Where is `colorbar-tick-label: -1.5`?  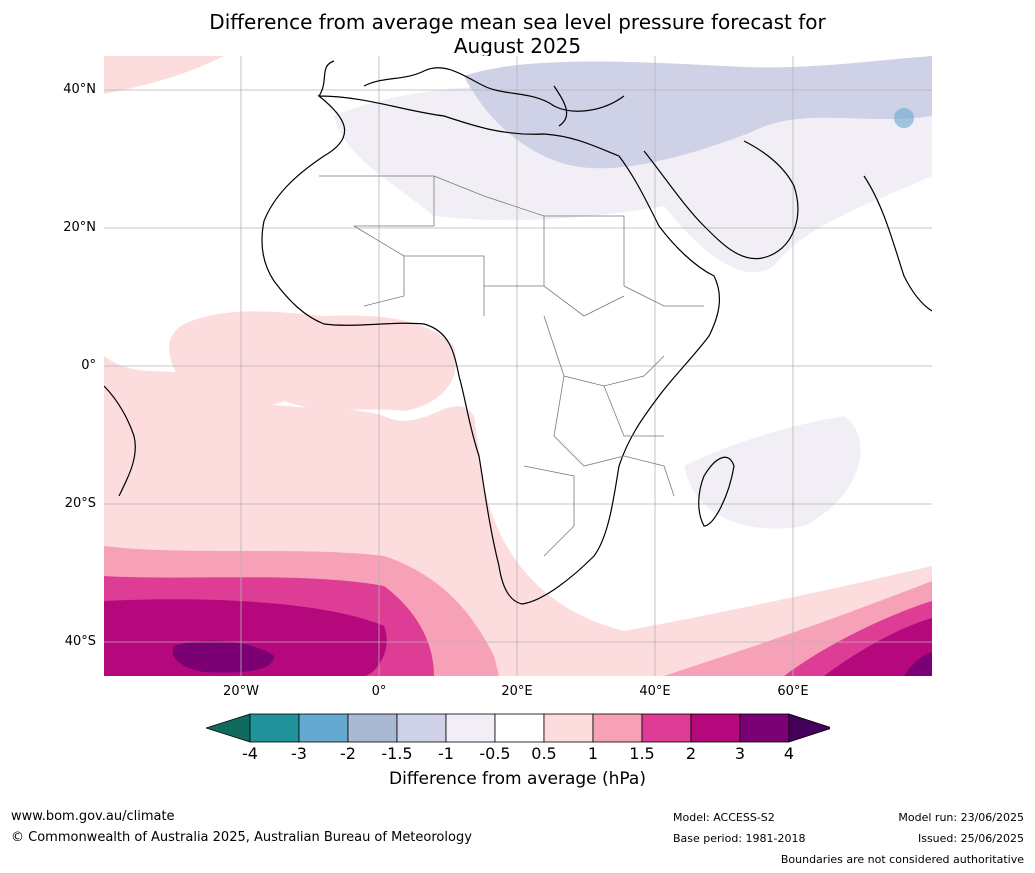 colorbar-tick-label: -1.5 is located at coordinates (397, 753).